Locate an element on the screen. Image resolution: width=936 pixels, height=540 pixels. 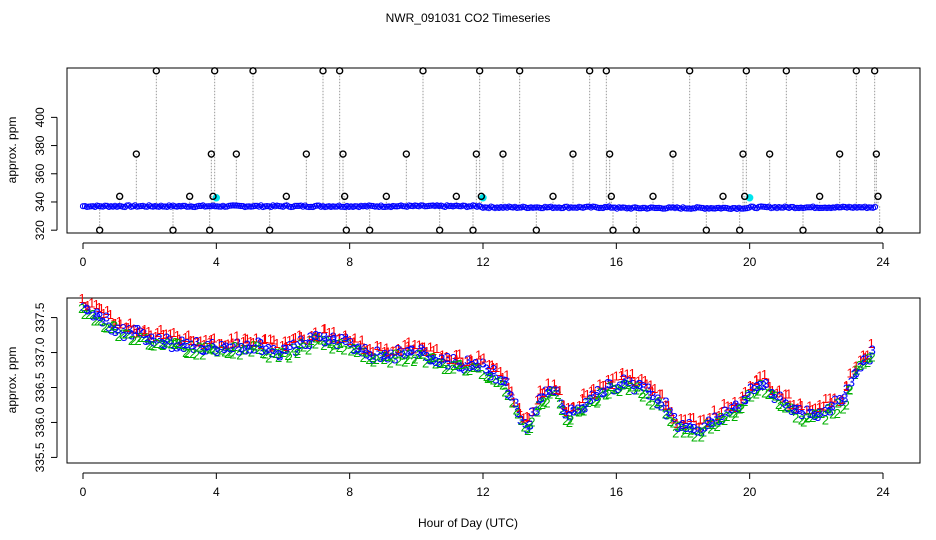
top-baseline-points is located at coordinates (479, 207).